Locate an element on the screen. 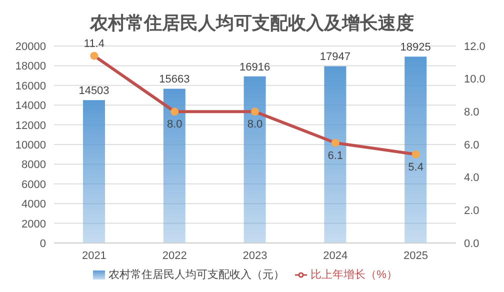 The height and width of the screenshot is (292, 504). x-tick-label: 2022 is located at coordinates (174, 256).